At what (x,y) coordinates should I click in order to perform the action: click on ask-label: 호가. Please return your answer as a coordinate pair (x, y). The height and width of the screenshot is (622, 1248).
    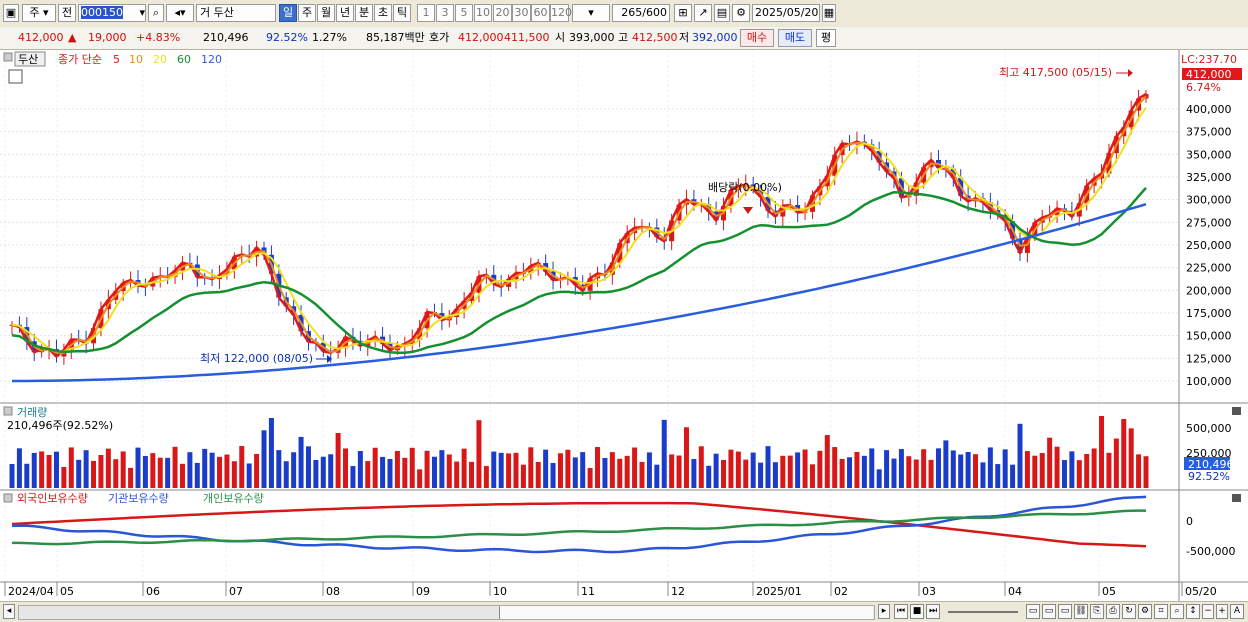
    Looking at the image, I should click on (439, 37).